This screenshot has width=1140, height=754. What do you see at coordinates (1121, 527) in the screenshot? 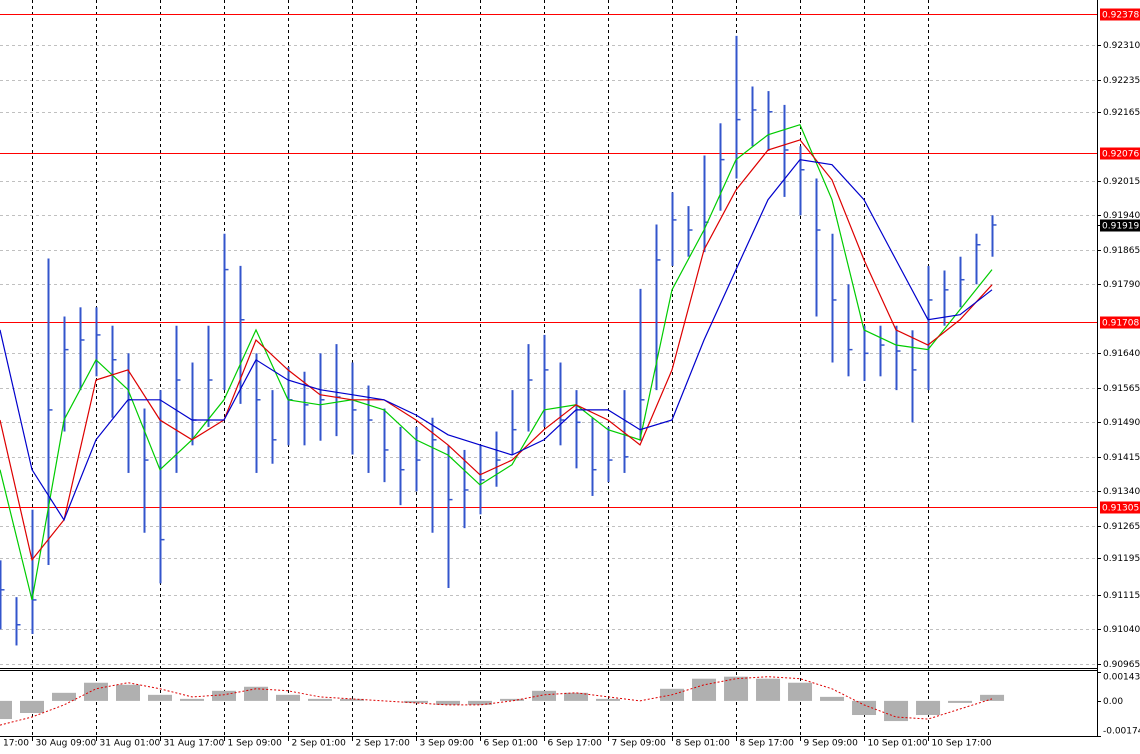
I see `y-tick-label: 0.91265` at bounding box center [1121, 527].